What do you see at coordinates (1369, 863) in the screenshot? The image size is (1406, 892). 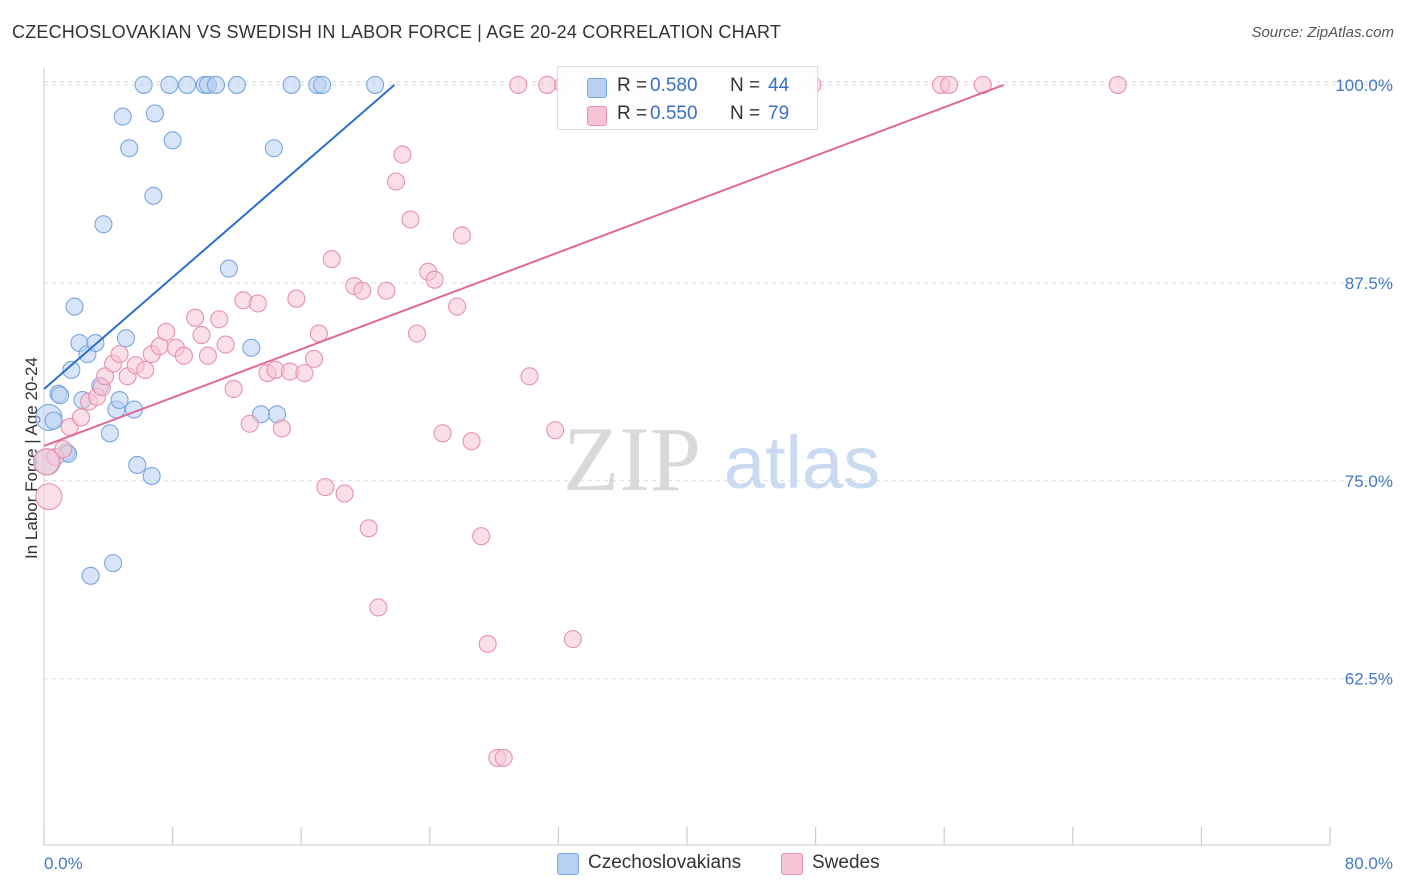 I see `x-tick-label-max: 80.0%` at bounding box center [1369, 863].